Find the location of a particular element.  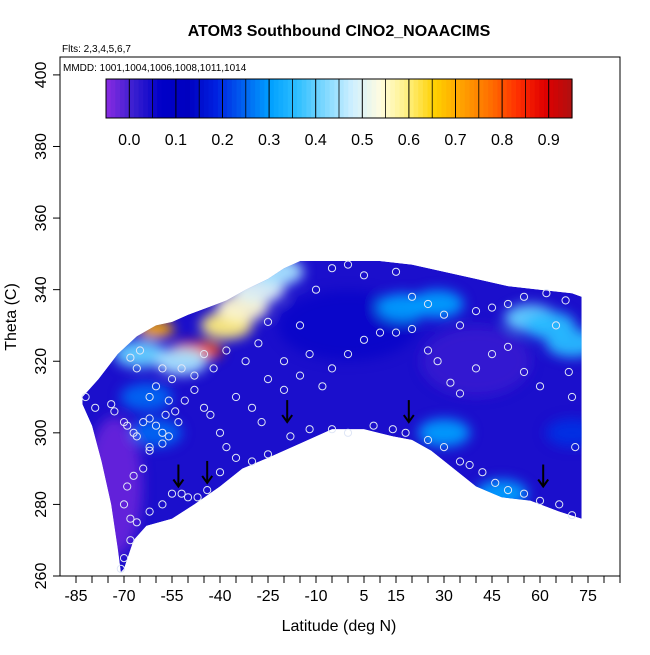

subtitle-dates: MMDD: 1001,1004,1006,1008,1011,1014 is located at coordinates (155, 68).